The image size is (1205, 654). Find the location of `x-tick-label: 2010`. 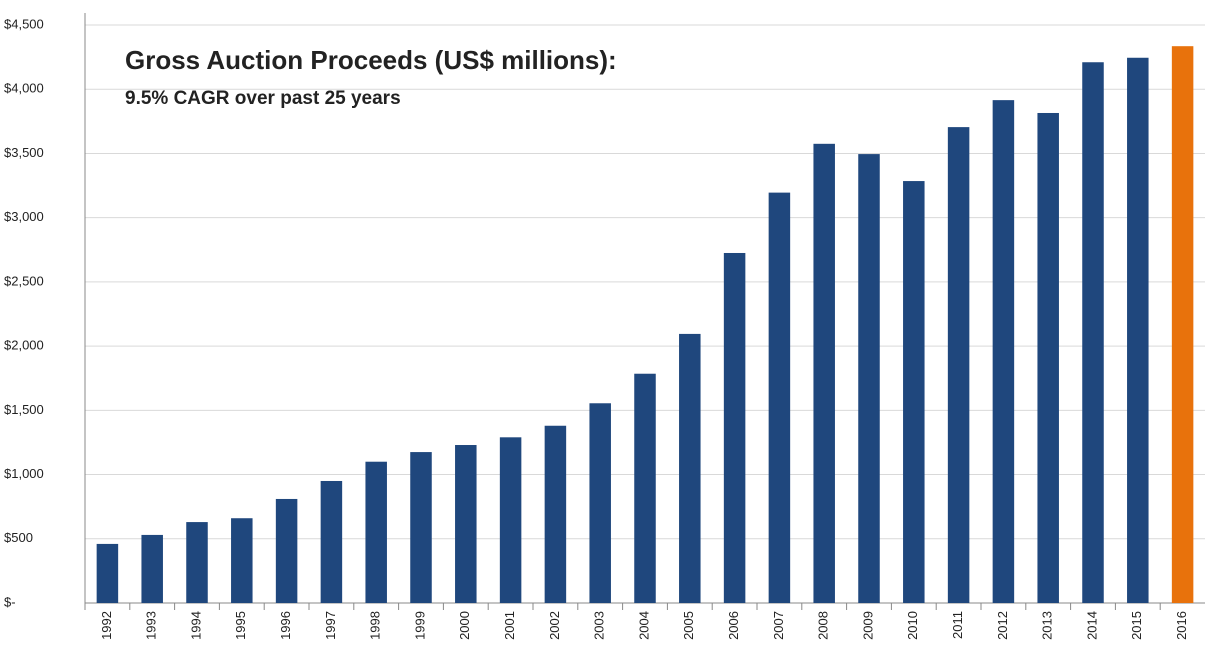

x-tick-label: 2010 is located at coordinates (912, 625).